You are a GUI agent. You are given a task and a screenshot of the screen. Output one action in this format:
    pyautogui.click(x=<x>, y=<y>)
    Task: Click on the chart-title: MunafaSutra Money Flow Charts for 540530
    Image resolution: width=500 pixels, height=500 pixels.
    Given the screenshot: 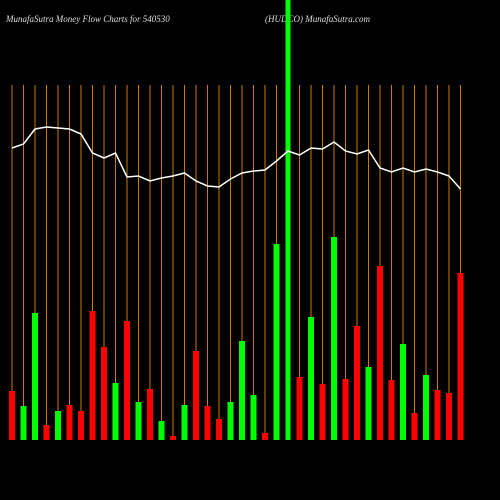 What is the action you would take?
    pyautogui.click(x=87, y=19)
    